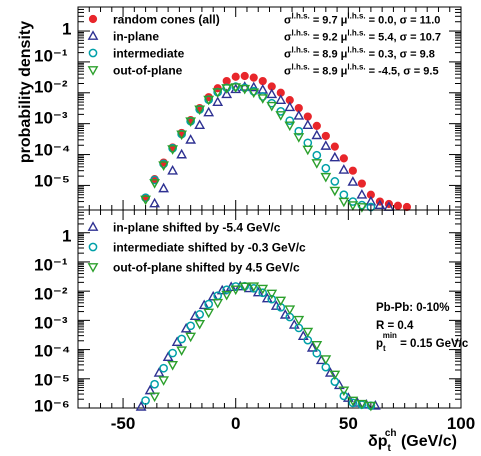 The width and height of the screenshot is (481, 456). I want to click on legend-label-2: in-plane, so click(136, 37).